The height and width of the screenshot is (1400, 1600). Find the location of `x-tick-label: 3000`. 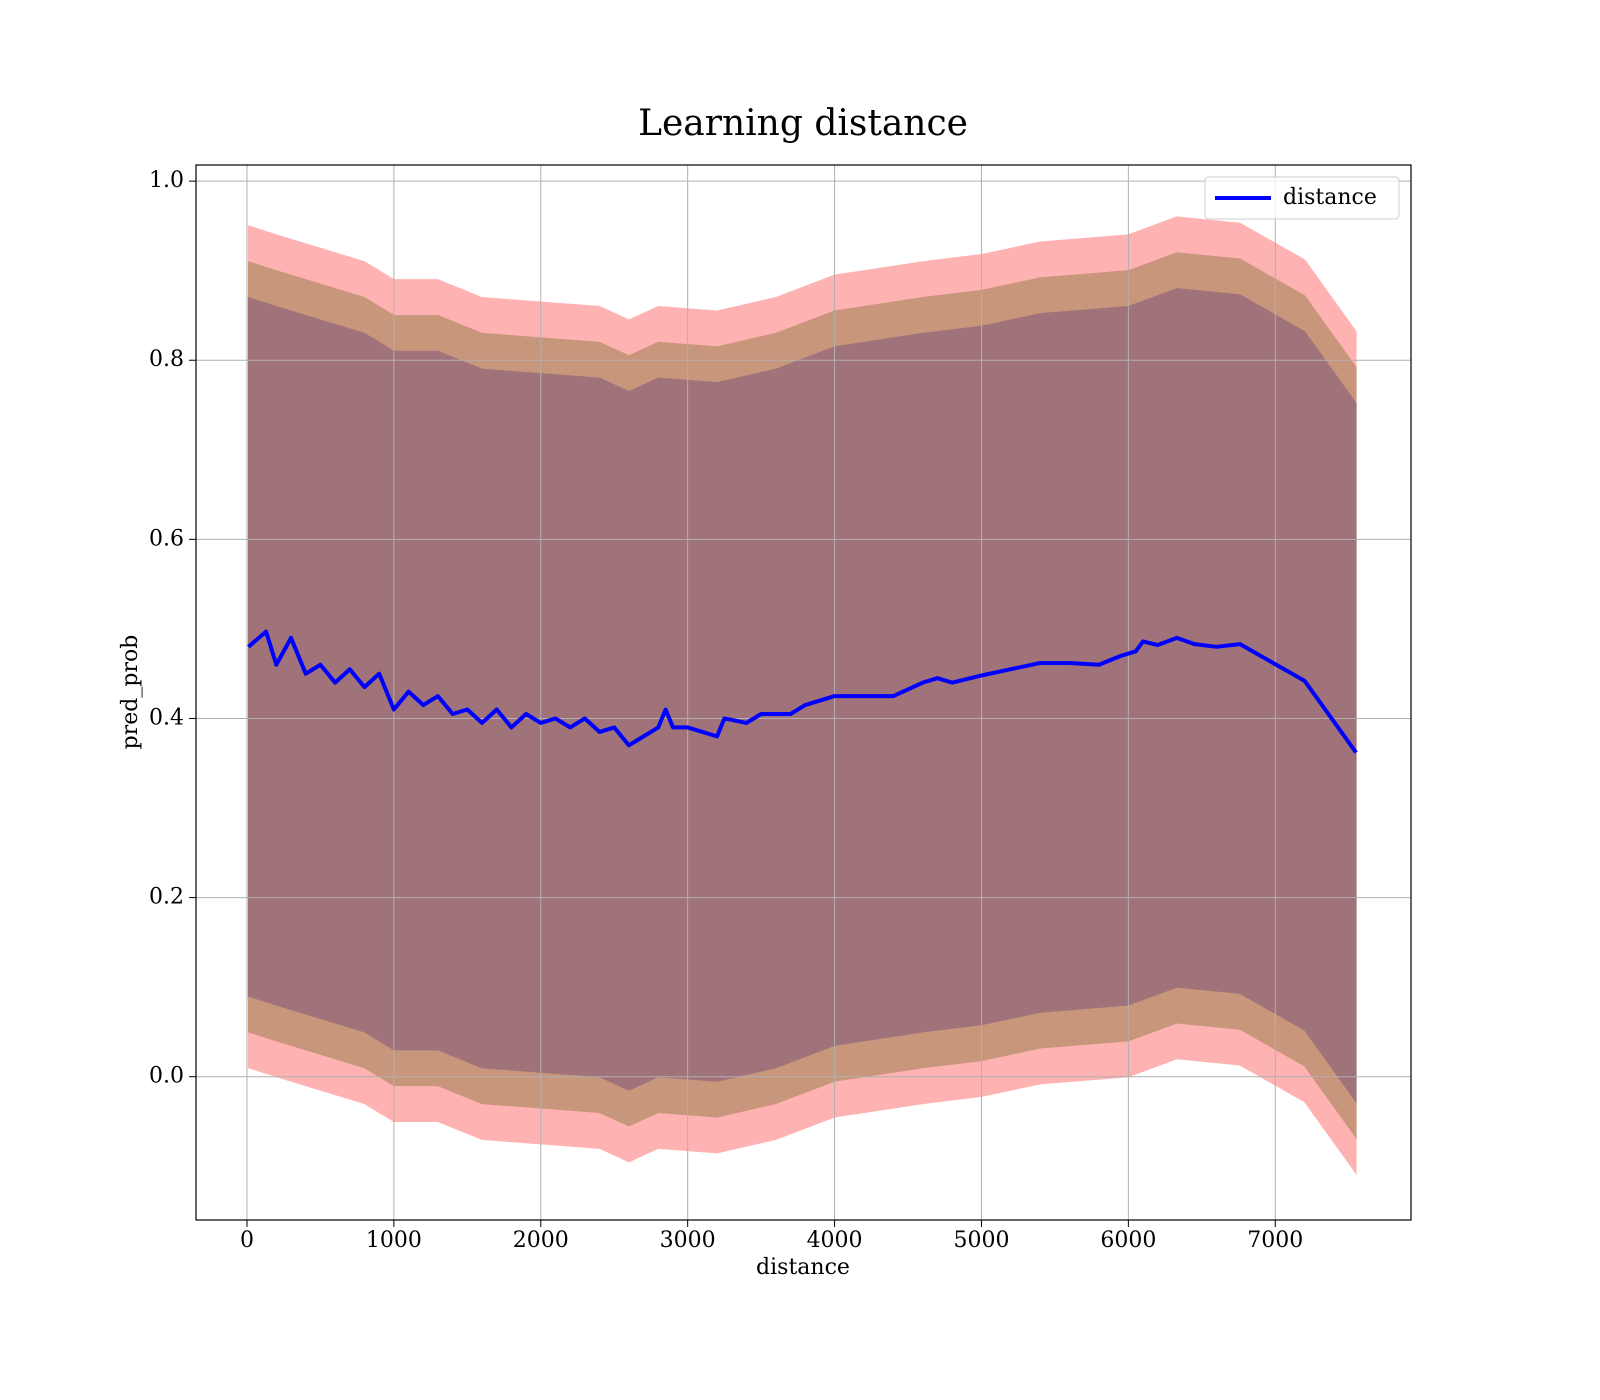

x-tick-label: 3000 is located at coordinates (688, 1240).